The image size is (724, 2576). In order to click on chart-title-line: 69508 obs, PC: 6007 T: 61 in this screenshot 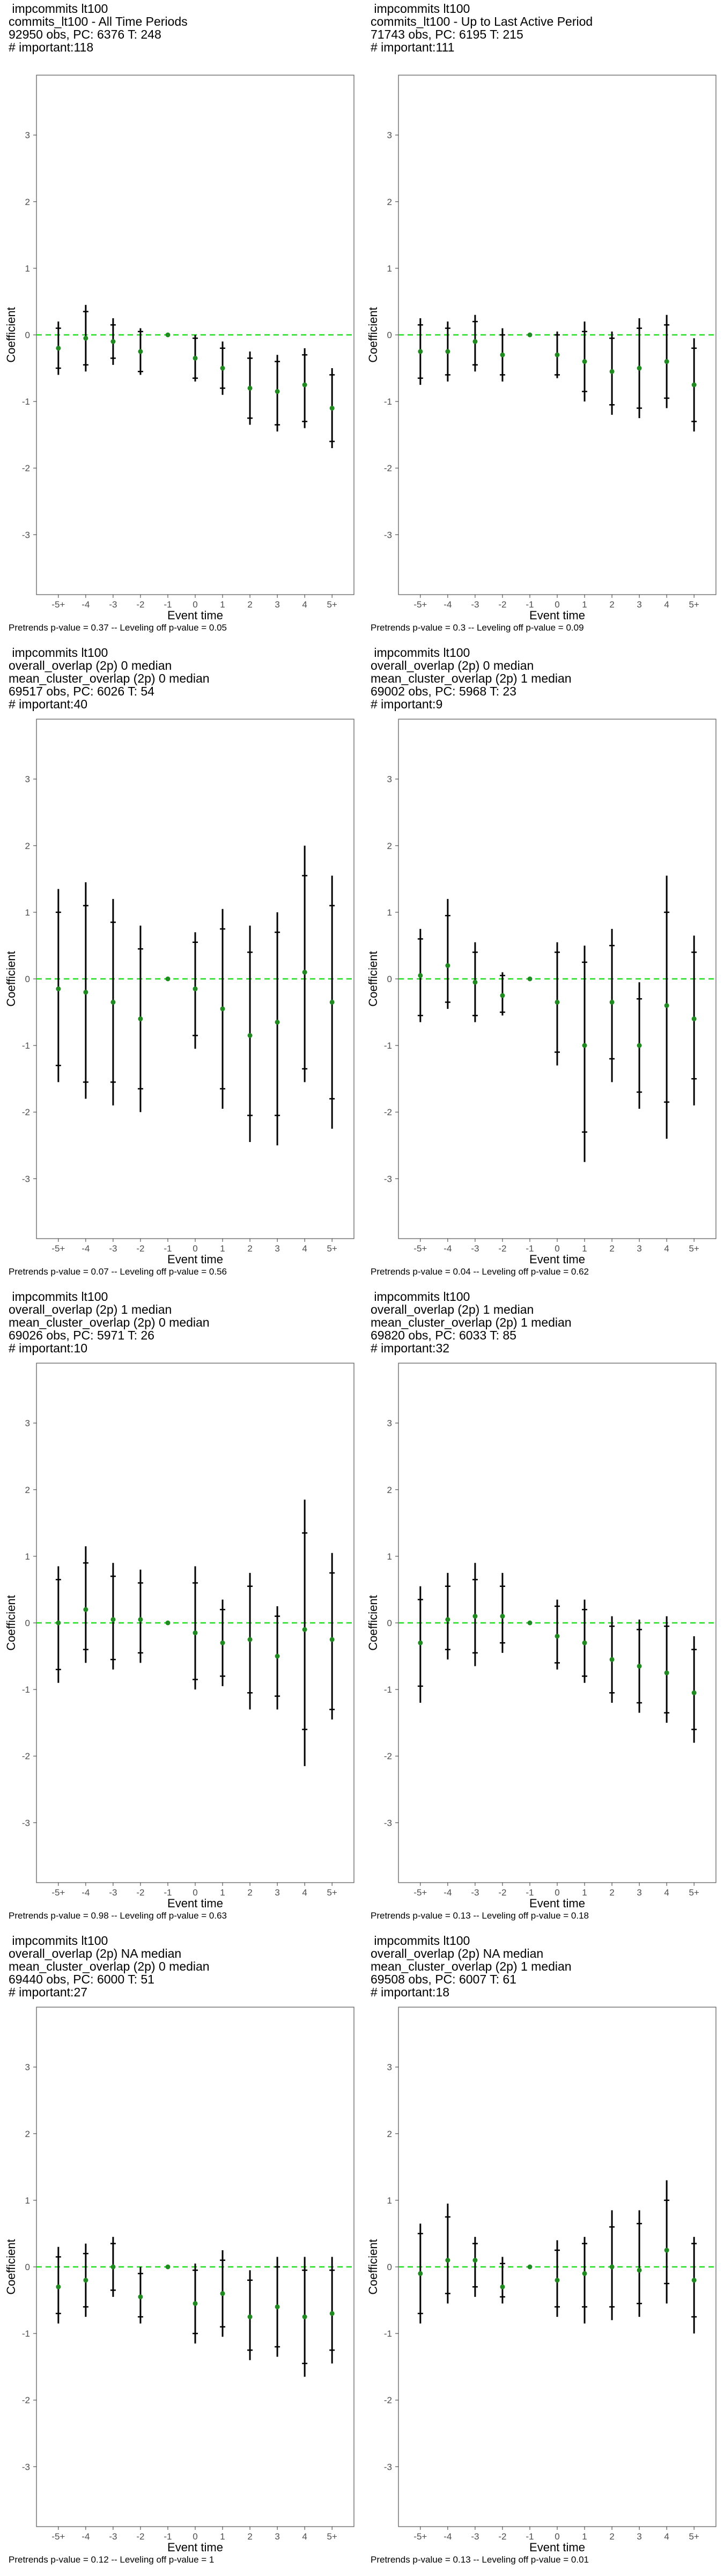, I will do `click(443, 1979)`.